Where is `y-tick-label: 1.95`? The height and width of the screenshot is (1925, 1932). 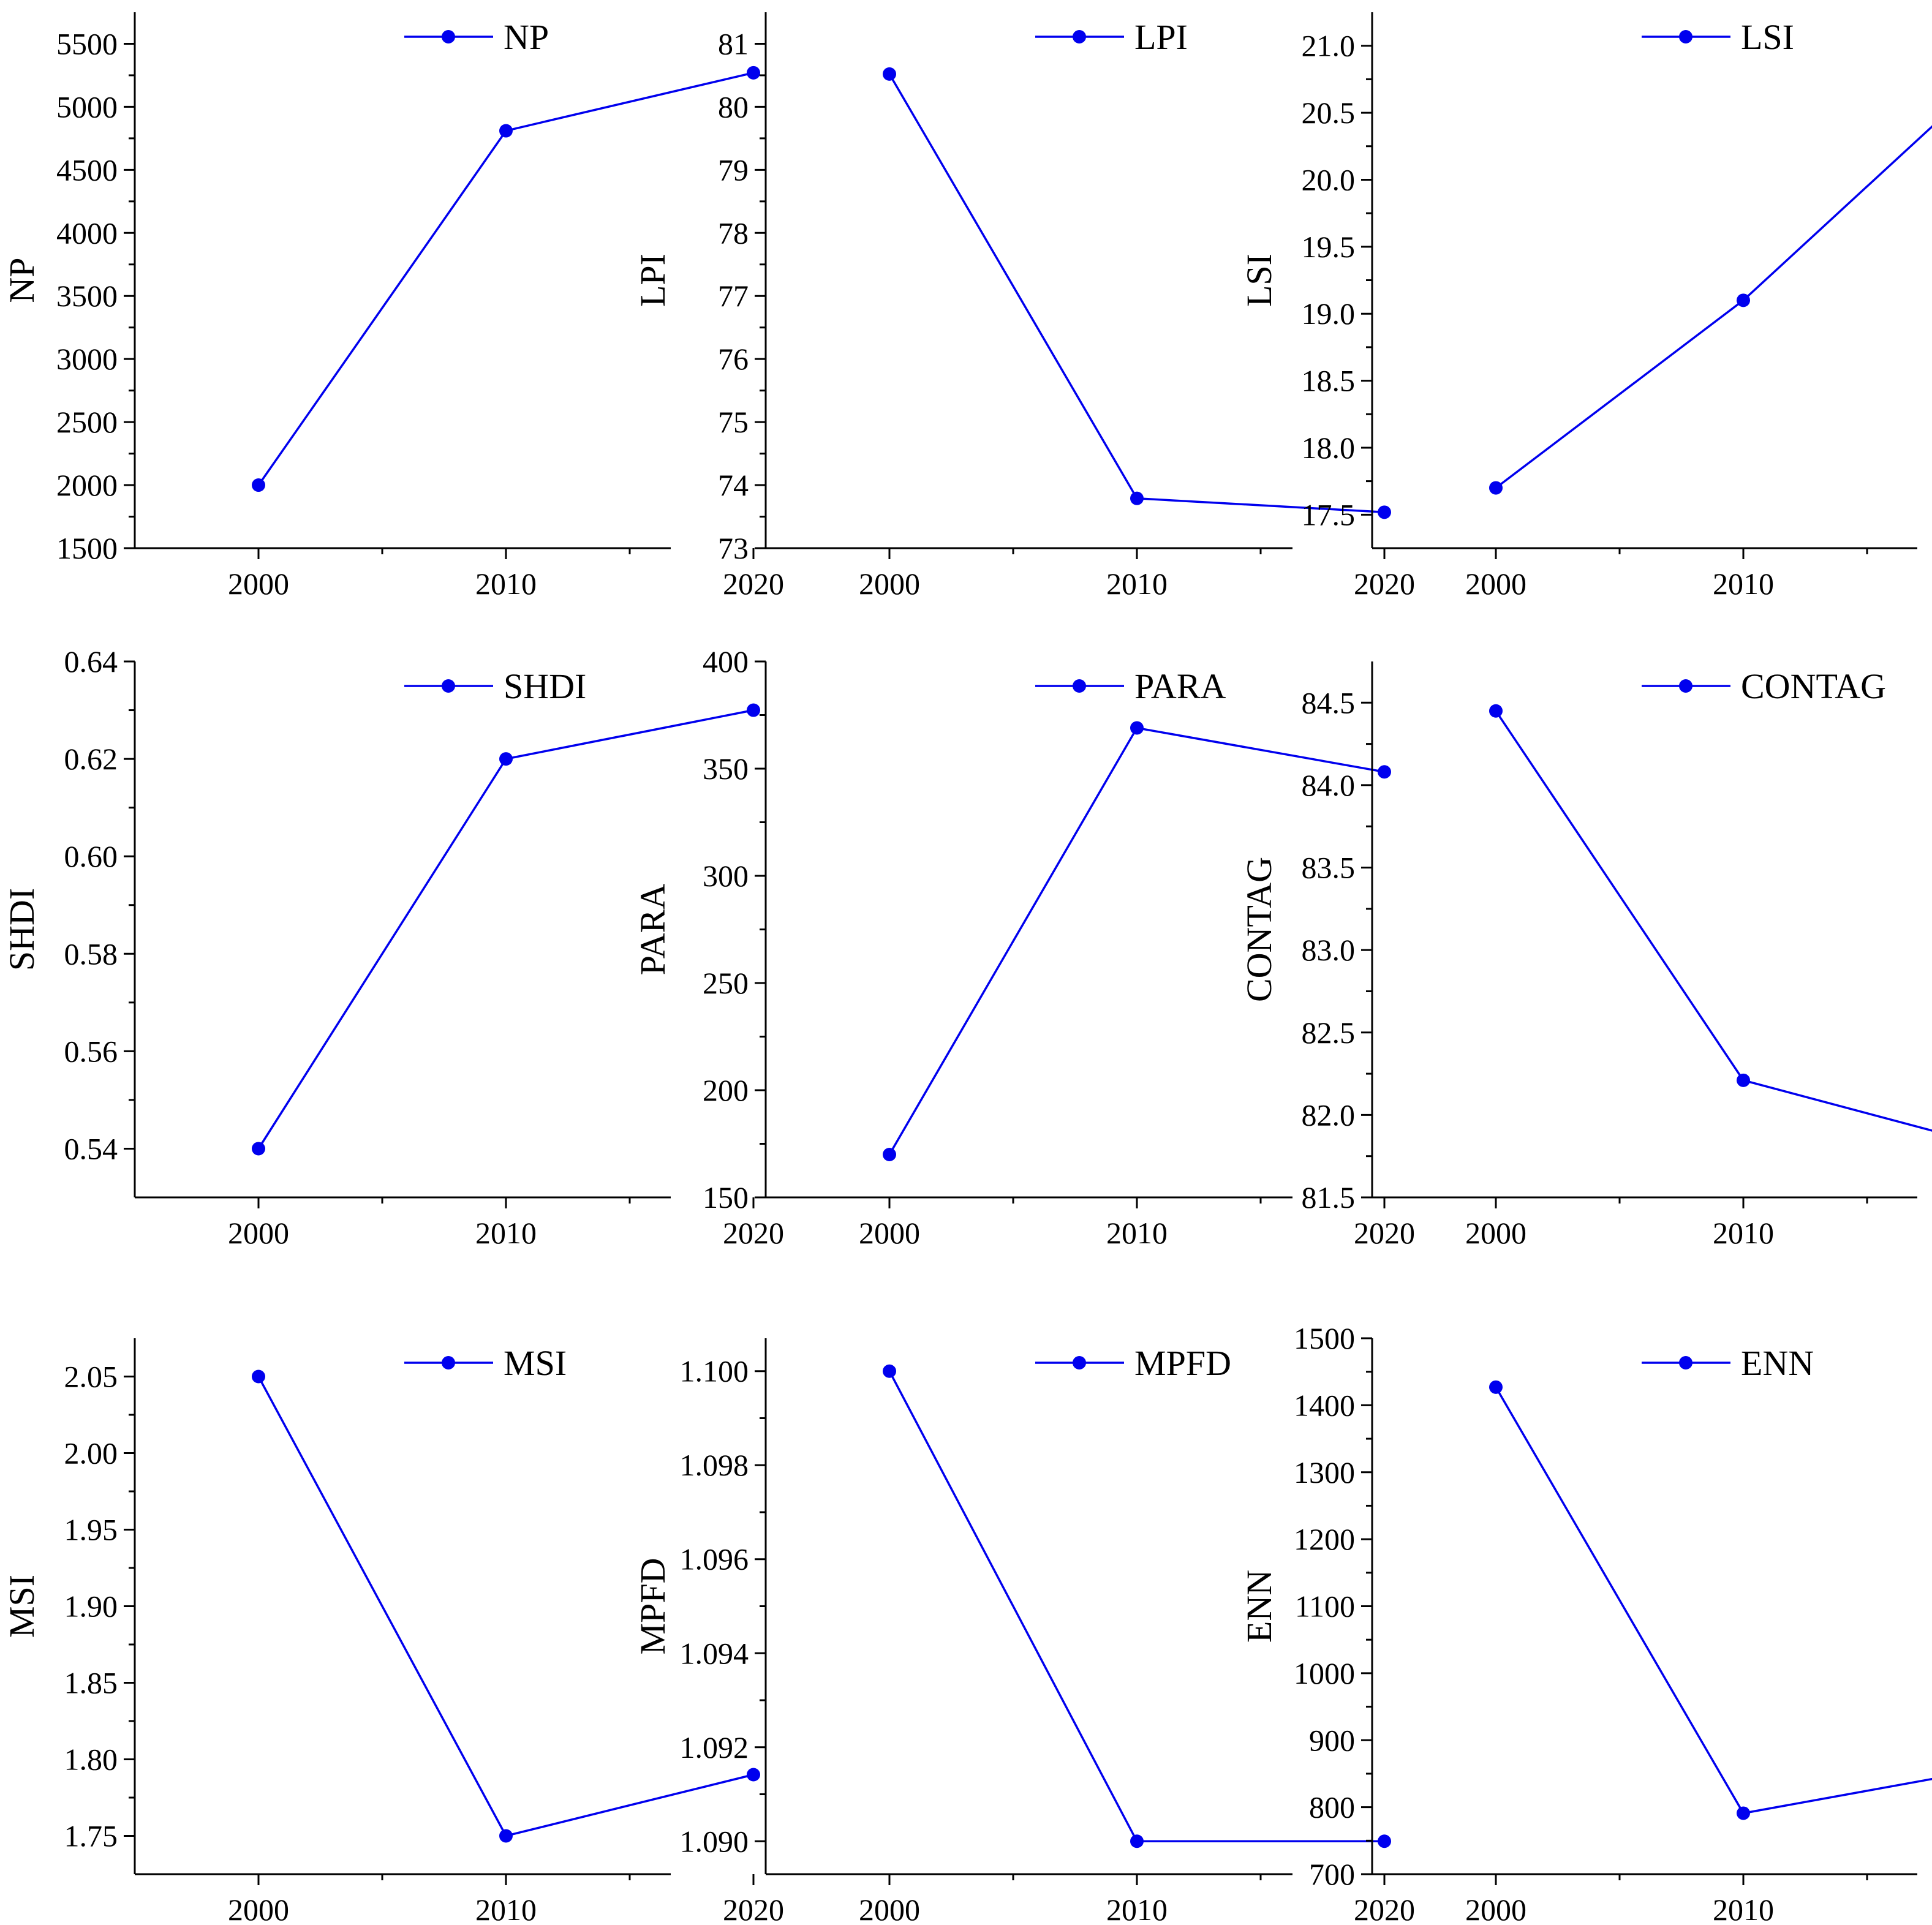
y-tick-label: 1.95 is located at coordinates (91, 1530).